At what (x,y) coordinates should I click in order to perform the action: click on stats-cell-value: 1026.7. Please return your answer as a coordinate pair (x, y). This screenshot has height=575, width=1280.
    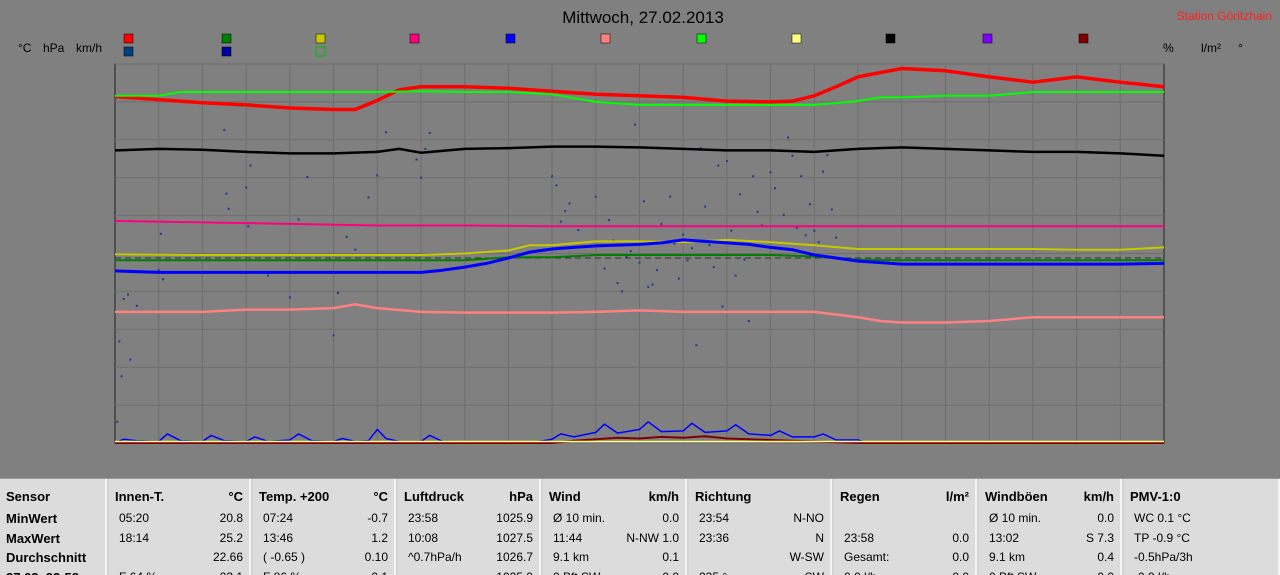
    Looking at the image, I should click on (514, 558).